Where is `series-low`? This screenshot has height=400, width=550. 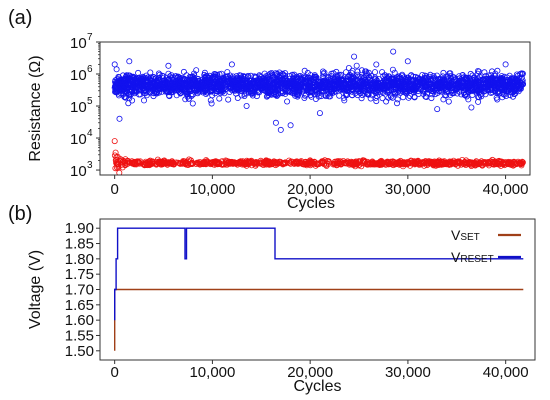
series-low is located at coordinates (318, 156).